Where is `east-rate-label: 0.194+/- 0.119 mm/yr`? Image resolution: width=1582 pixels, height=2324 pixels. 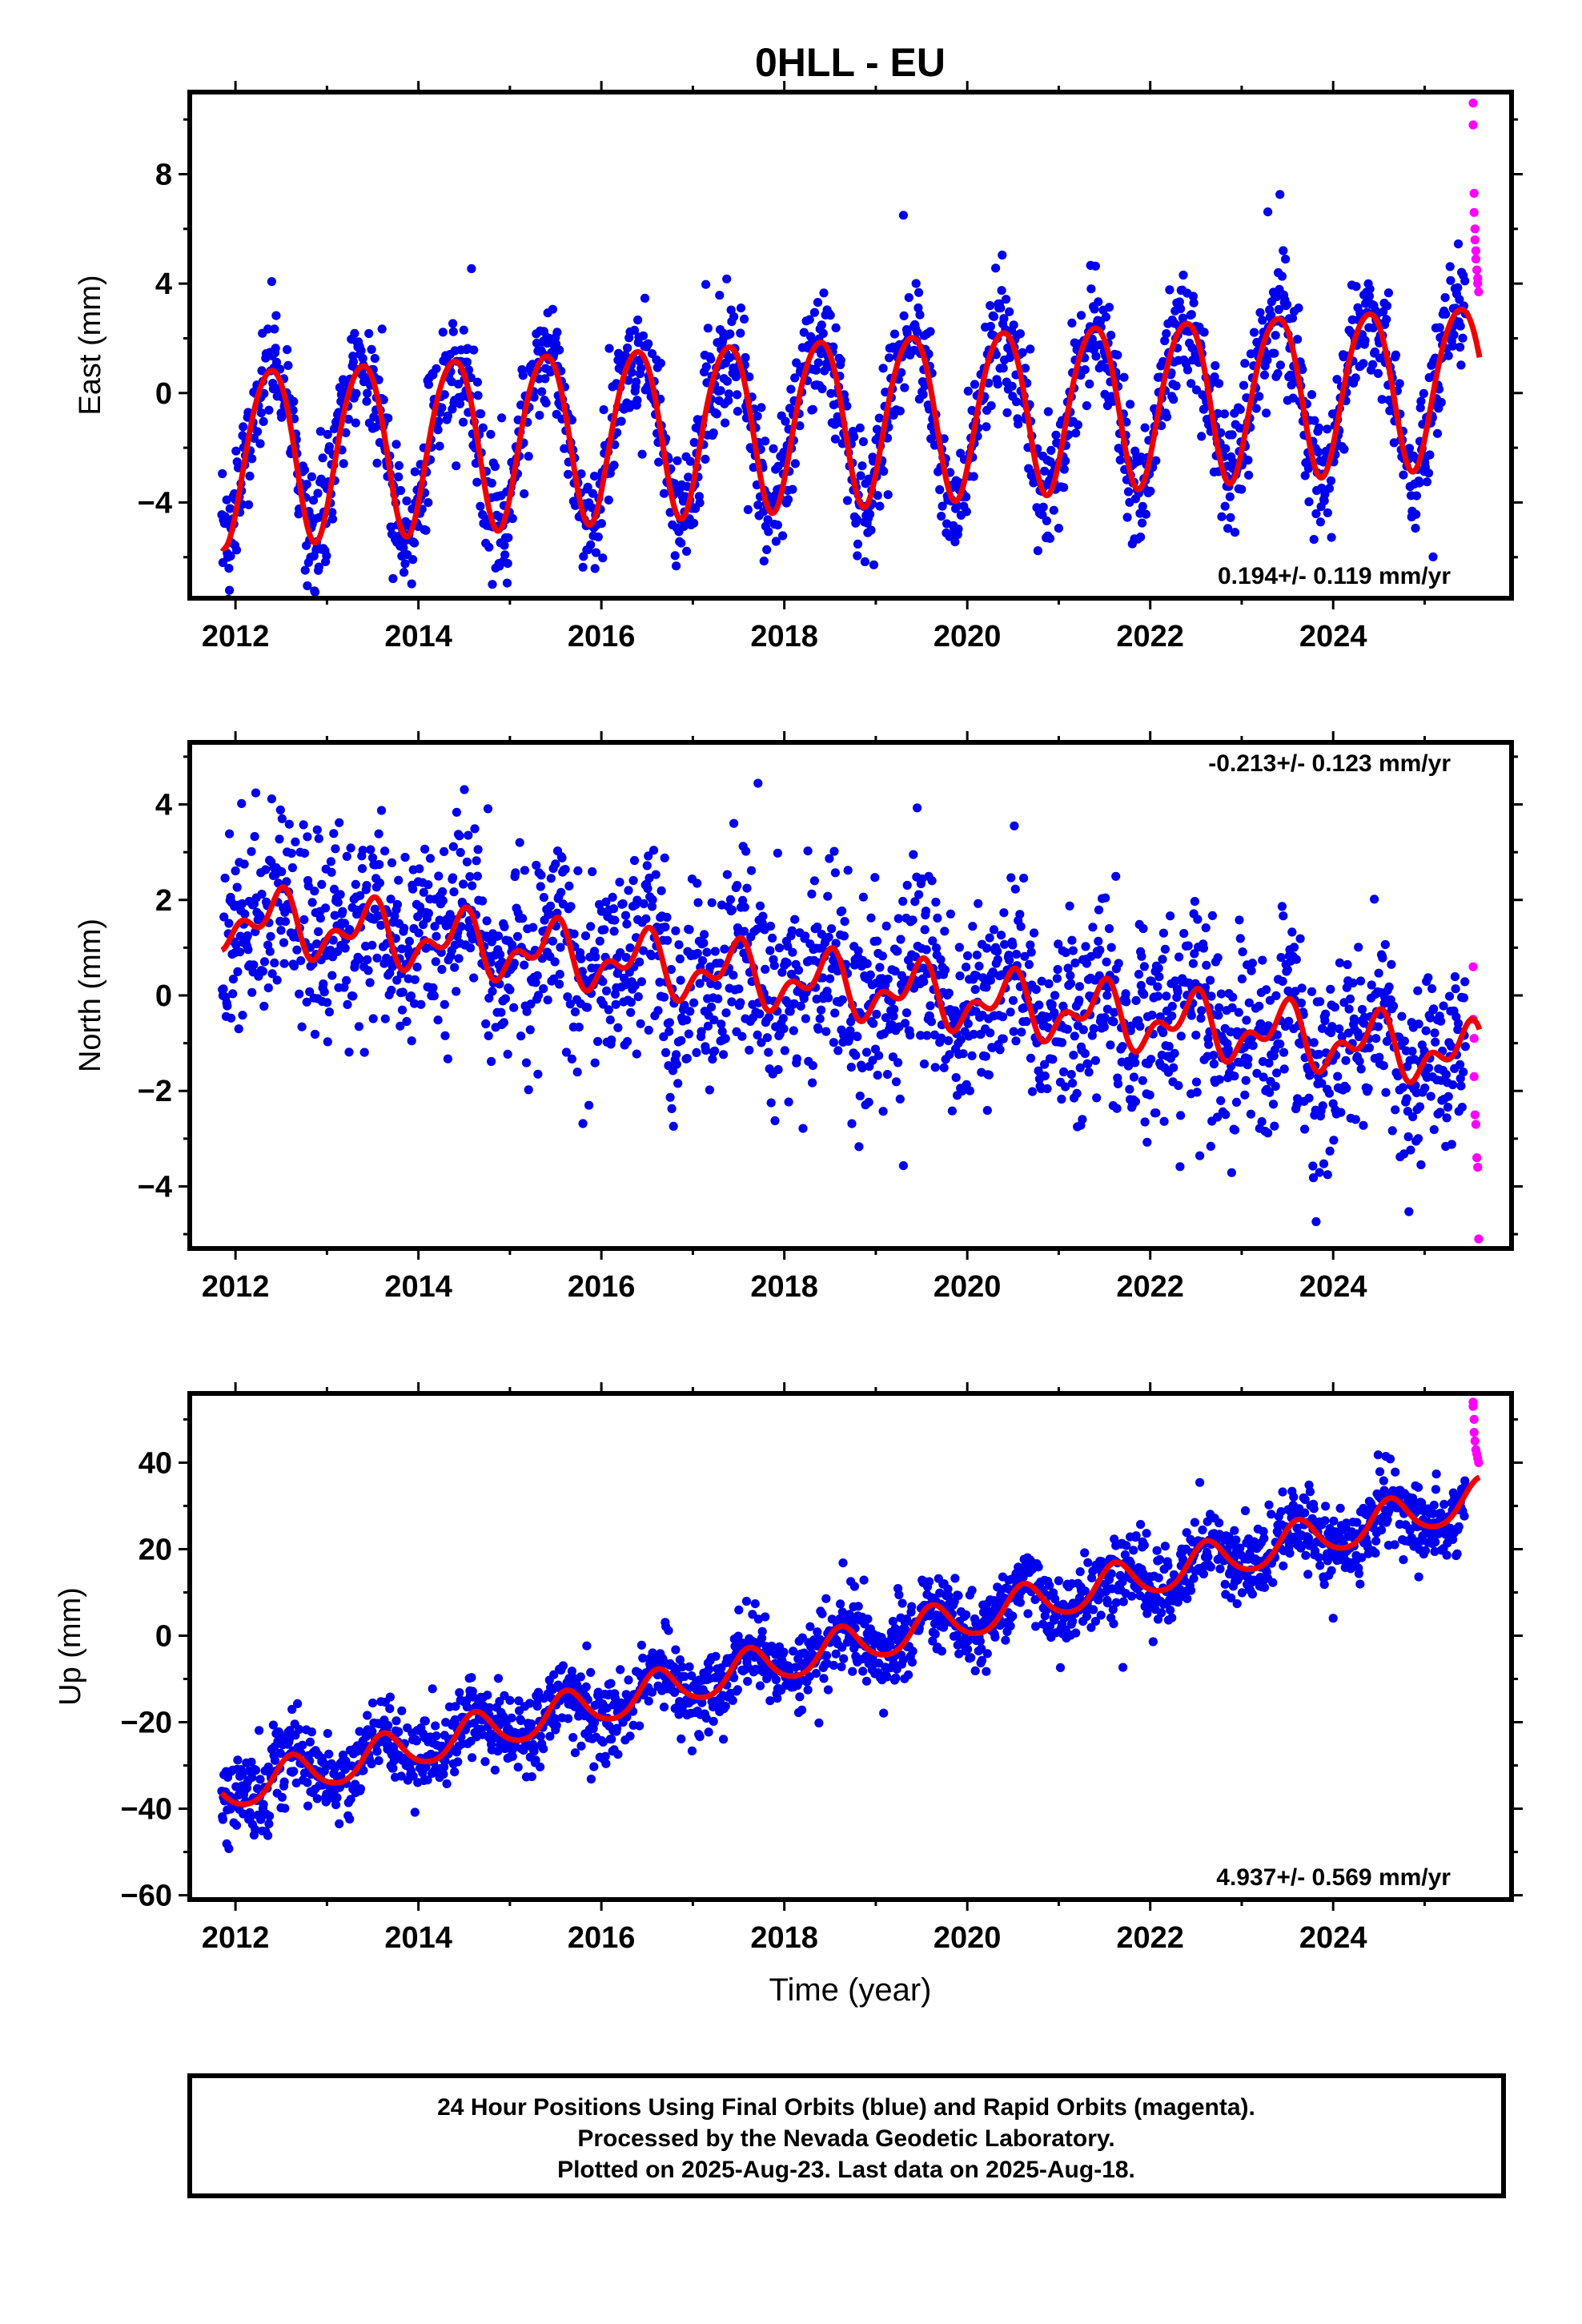
east-rate-label: 0.194+/- 0.119 mm/yr is located at coordinates (1334, 576).